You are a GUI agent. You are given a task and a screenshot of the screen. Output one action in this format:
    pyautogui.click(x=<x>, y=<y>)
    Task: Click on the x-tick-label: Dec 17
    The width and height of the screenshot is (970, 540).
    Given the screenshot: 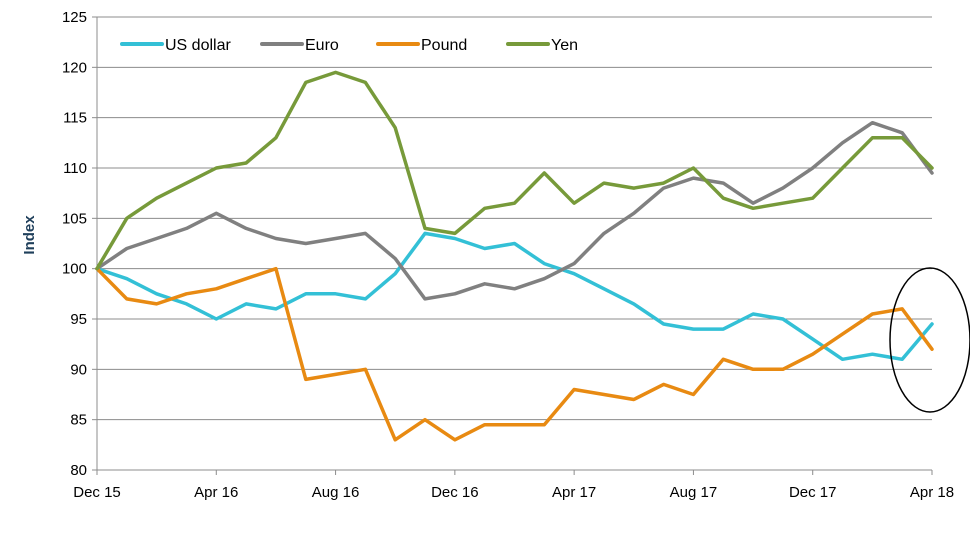 What is the action you would take?
    pyautogui.click(x=813, y=492)
    